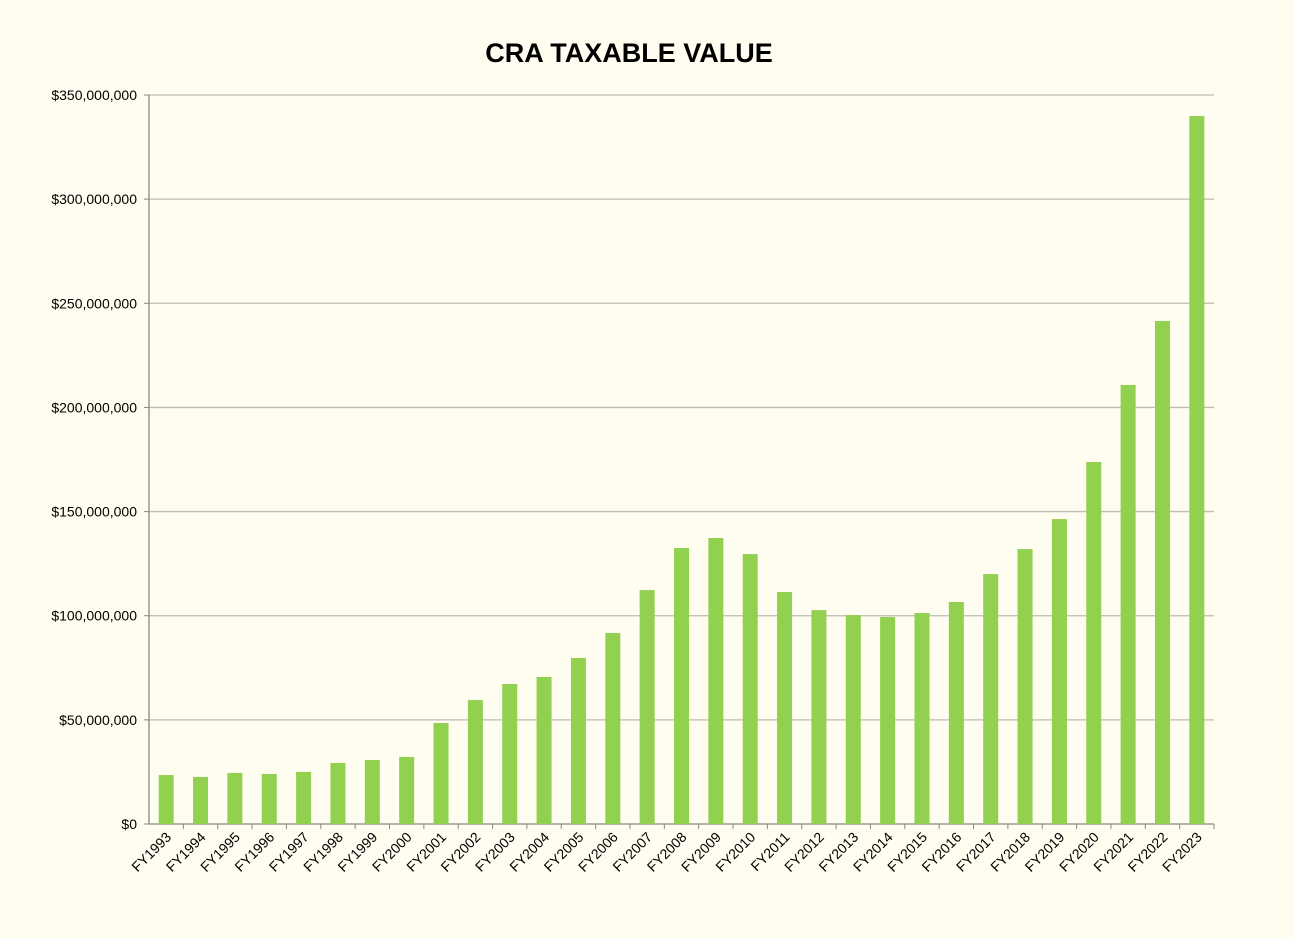 The height and width of the screenshot is (938, 1294). I want to click on y-tick-label: $50,000,000, so click(98, 720).